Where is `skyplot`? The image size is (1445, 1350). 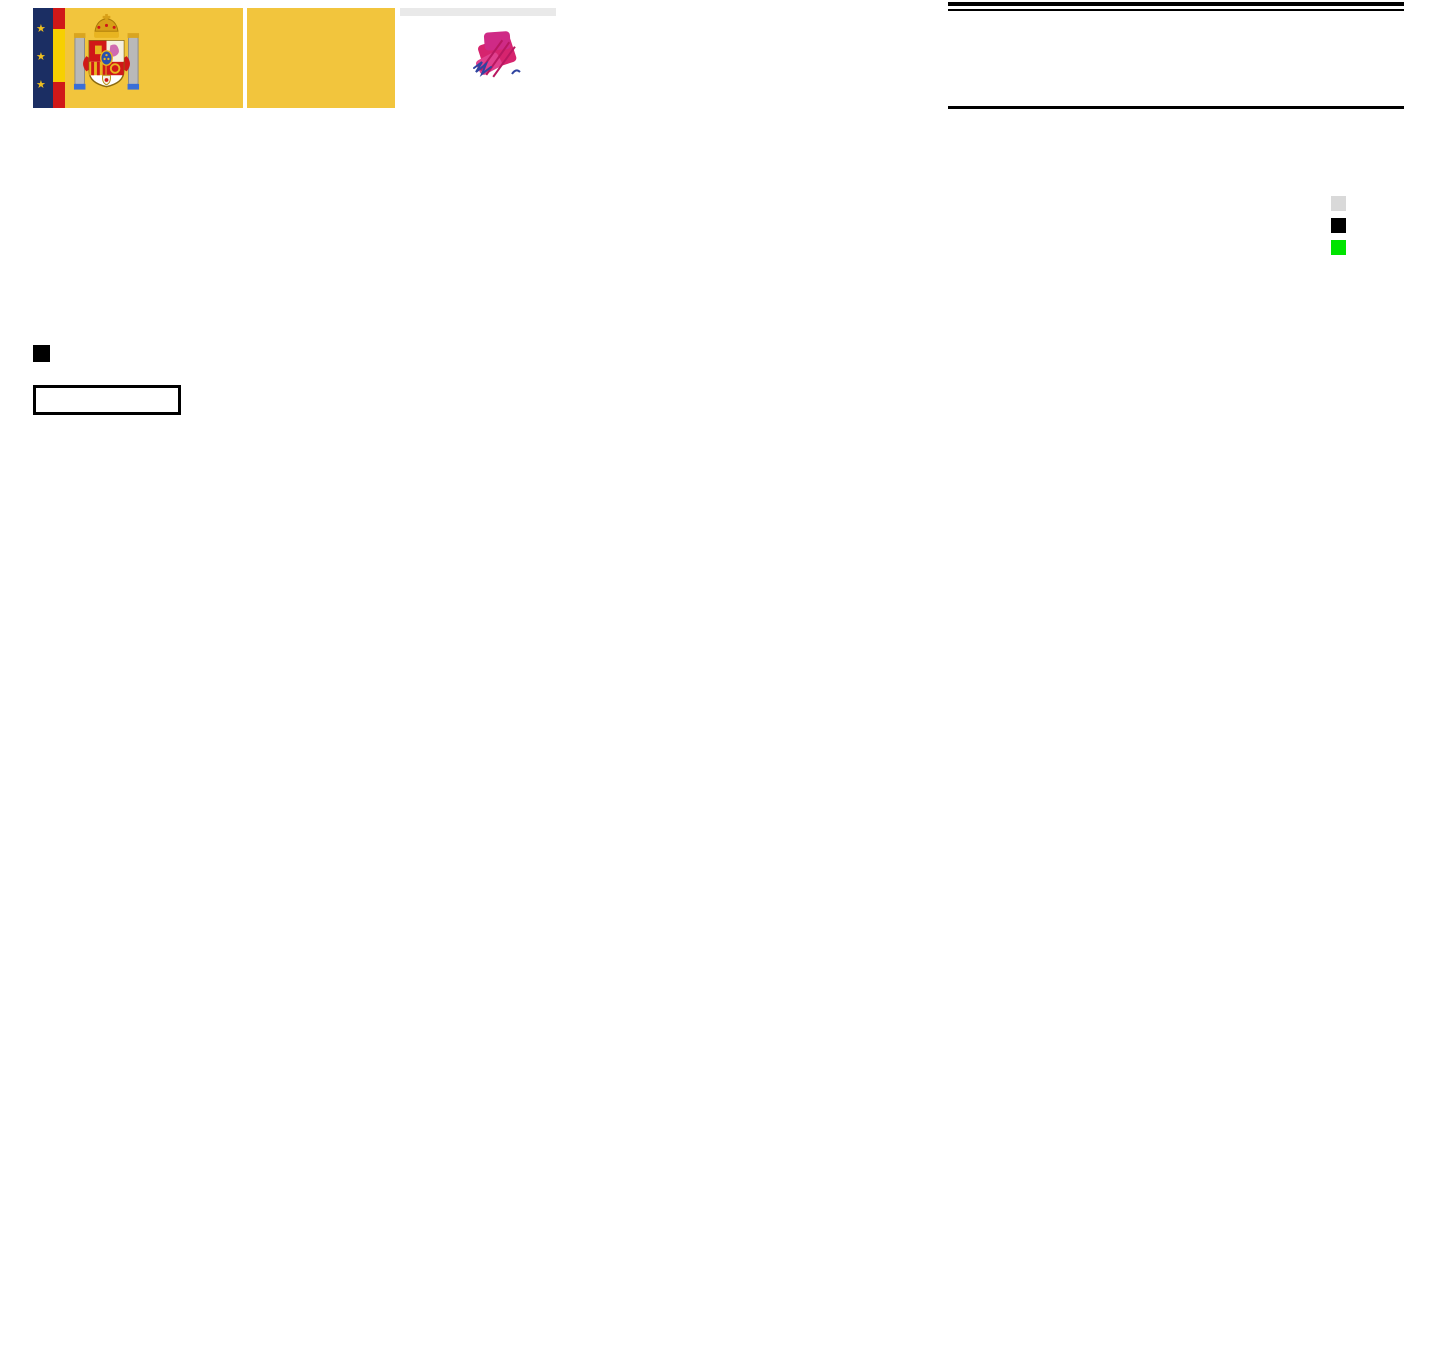
skyplot is located at coordinates (380, 683).